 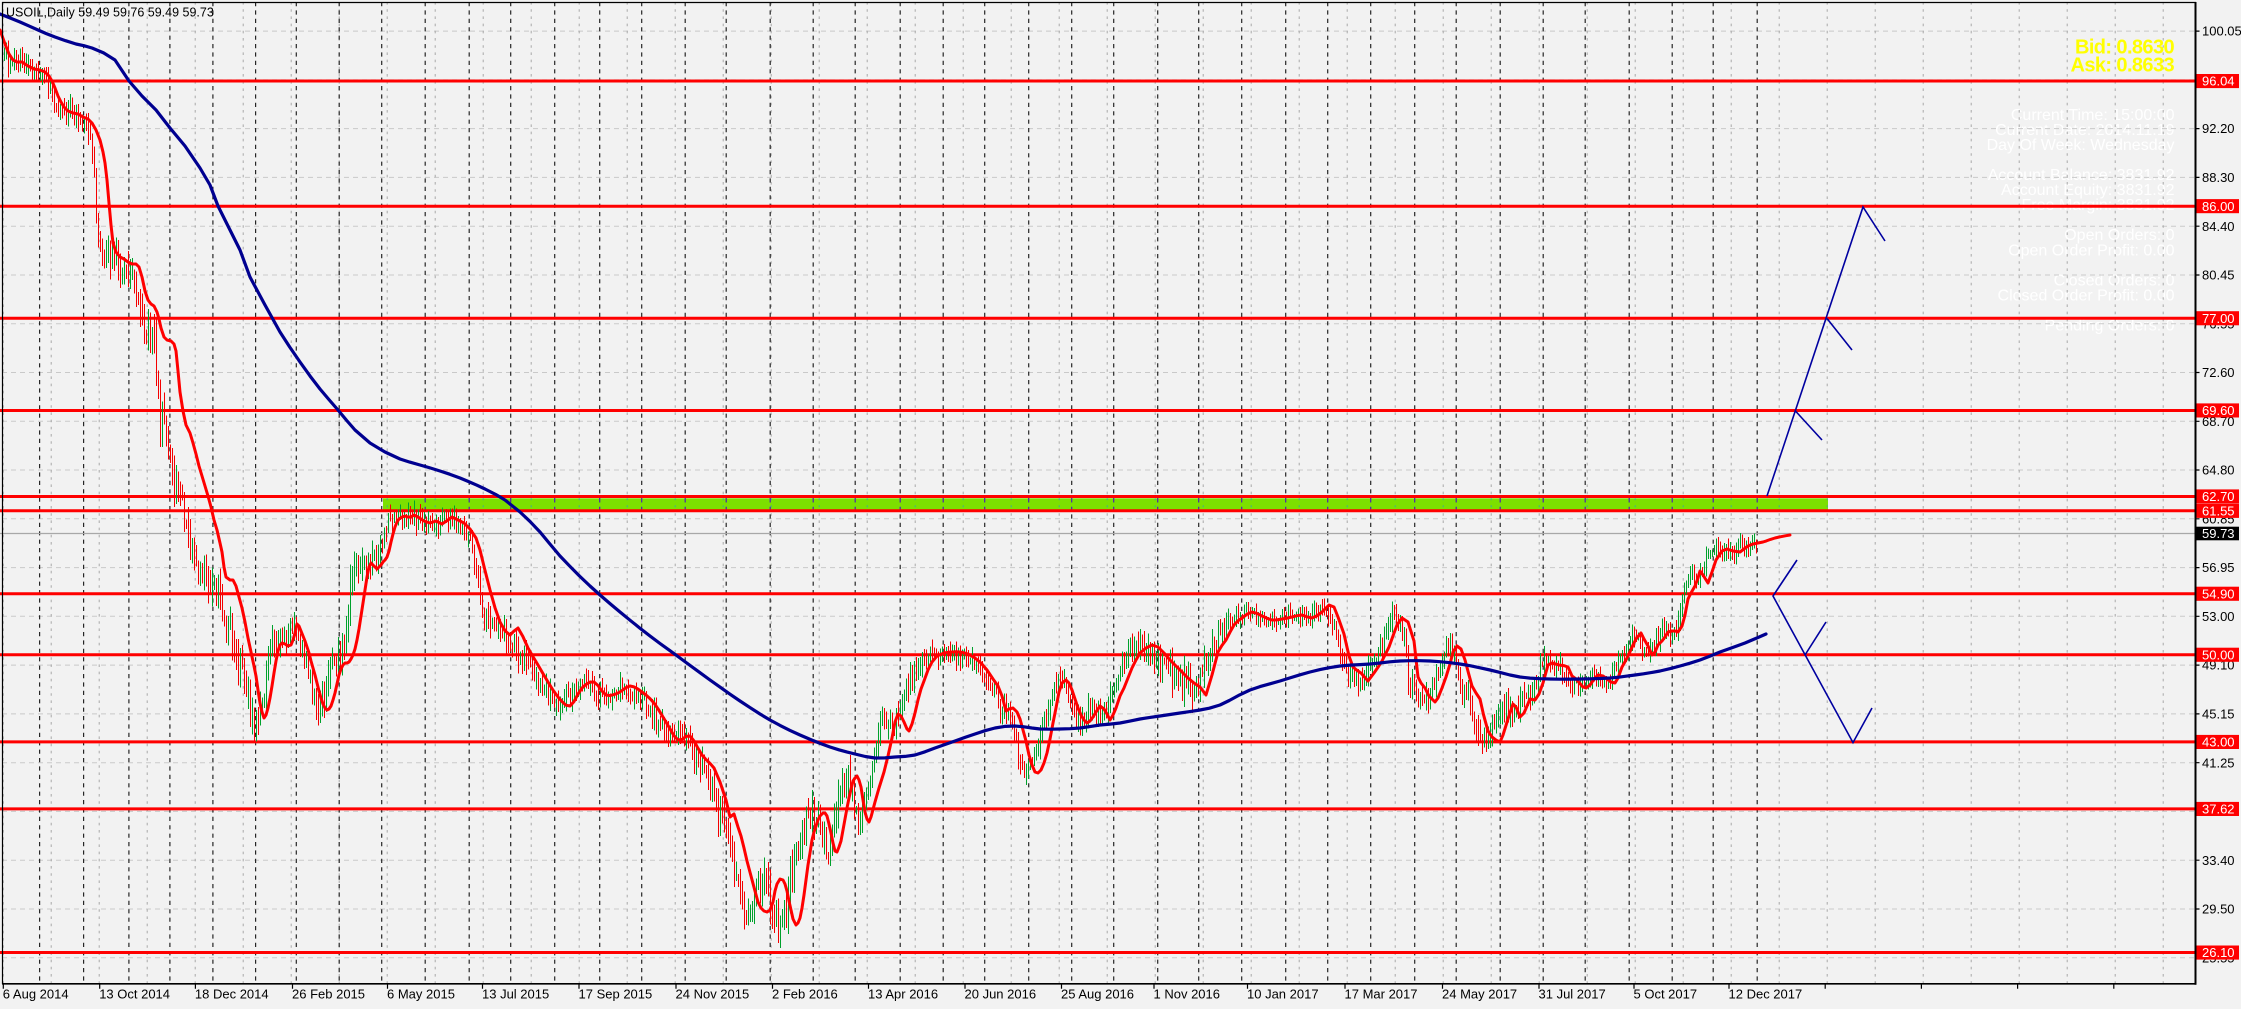 I want to click on svg-text: 6 May 2015, so click(x=421, y=994).